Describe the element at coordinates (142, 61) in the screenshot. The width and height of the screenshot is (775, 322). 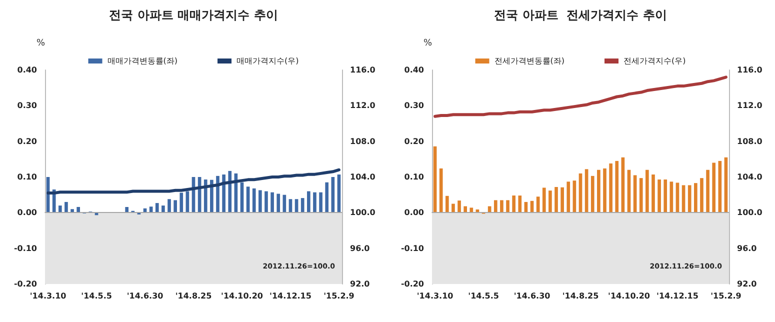
I see `legend-label: 매매가격변동률(좌)` at that location.